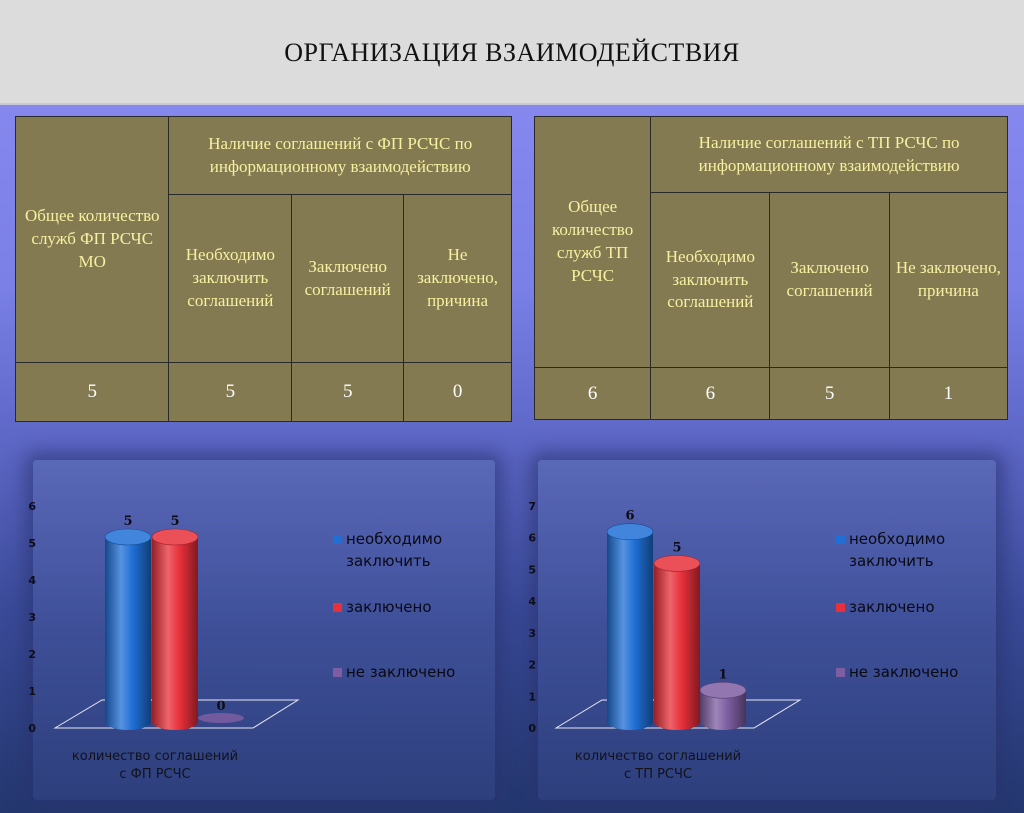 The image size is (1024, 813). I want to click on needed-agreements-value: 6, so click(710, 393).